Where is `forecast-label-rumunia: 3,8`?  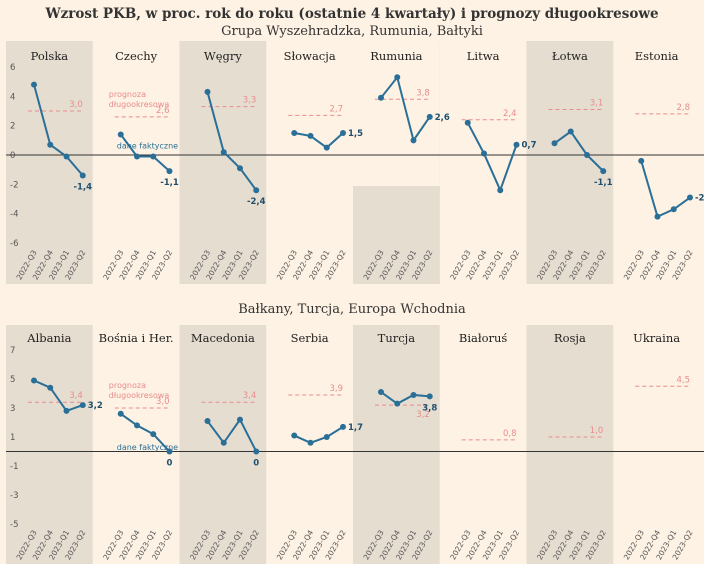 forecast-label-rumunia: 3,8 is located at coordinates (423, 93).